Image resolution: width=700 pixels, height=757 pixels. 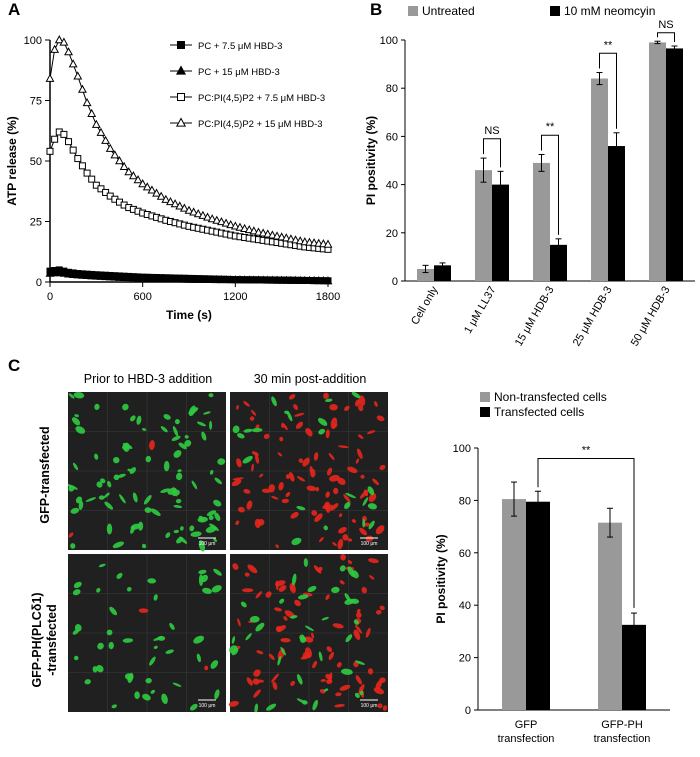 I want to click on bar, so click(x=483, y=225).